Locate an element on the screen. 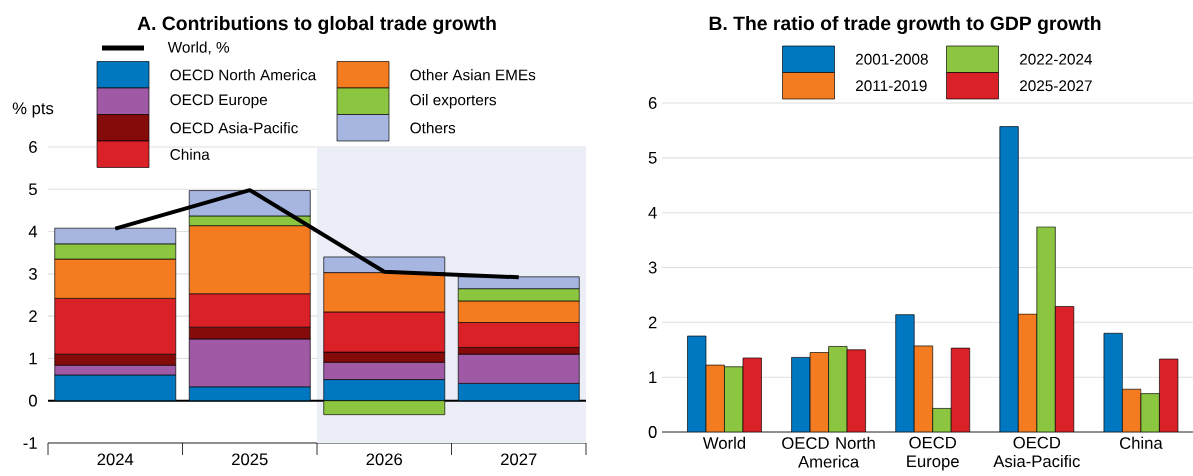 Image resolution: width=1193 pixels, height=476 pixels. legend-label: 2025-2027 is located at coordinates (1056, 86).